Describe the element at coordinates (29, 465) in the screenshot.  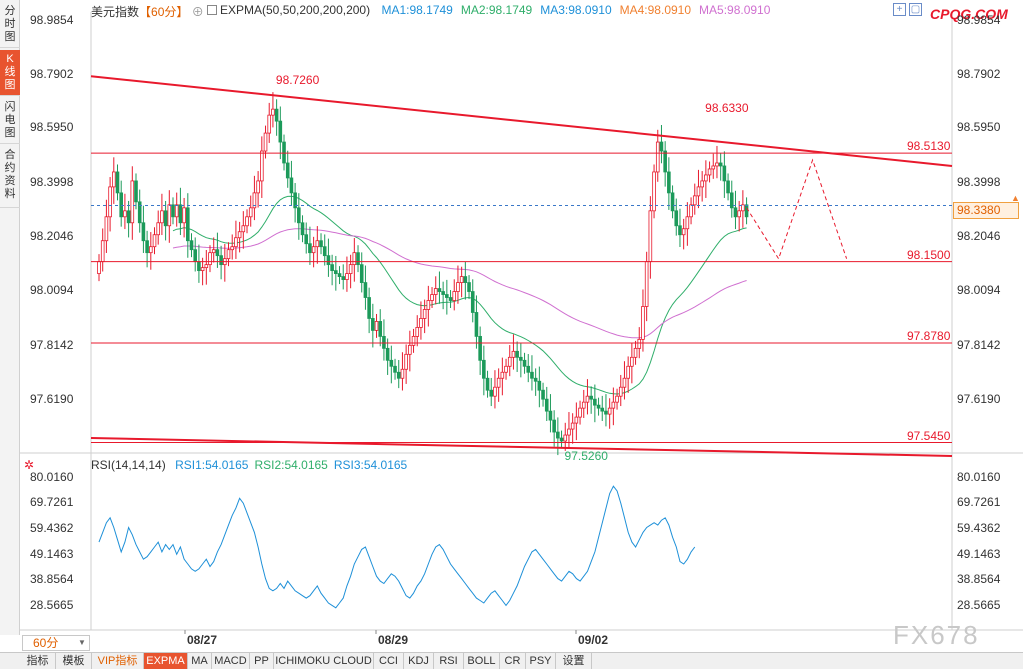
I see `rsi-settings-icon: ✲` at that location.